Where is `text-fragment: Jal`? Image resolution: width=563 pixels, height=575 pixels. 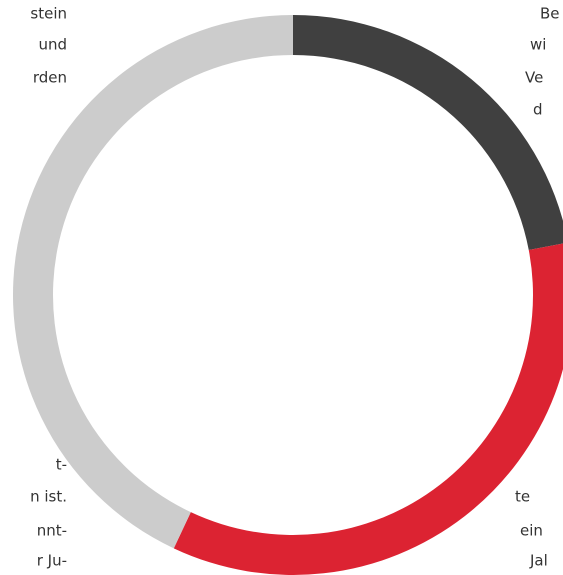
text-fragment: Jal is located at coordinates (538, 561).